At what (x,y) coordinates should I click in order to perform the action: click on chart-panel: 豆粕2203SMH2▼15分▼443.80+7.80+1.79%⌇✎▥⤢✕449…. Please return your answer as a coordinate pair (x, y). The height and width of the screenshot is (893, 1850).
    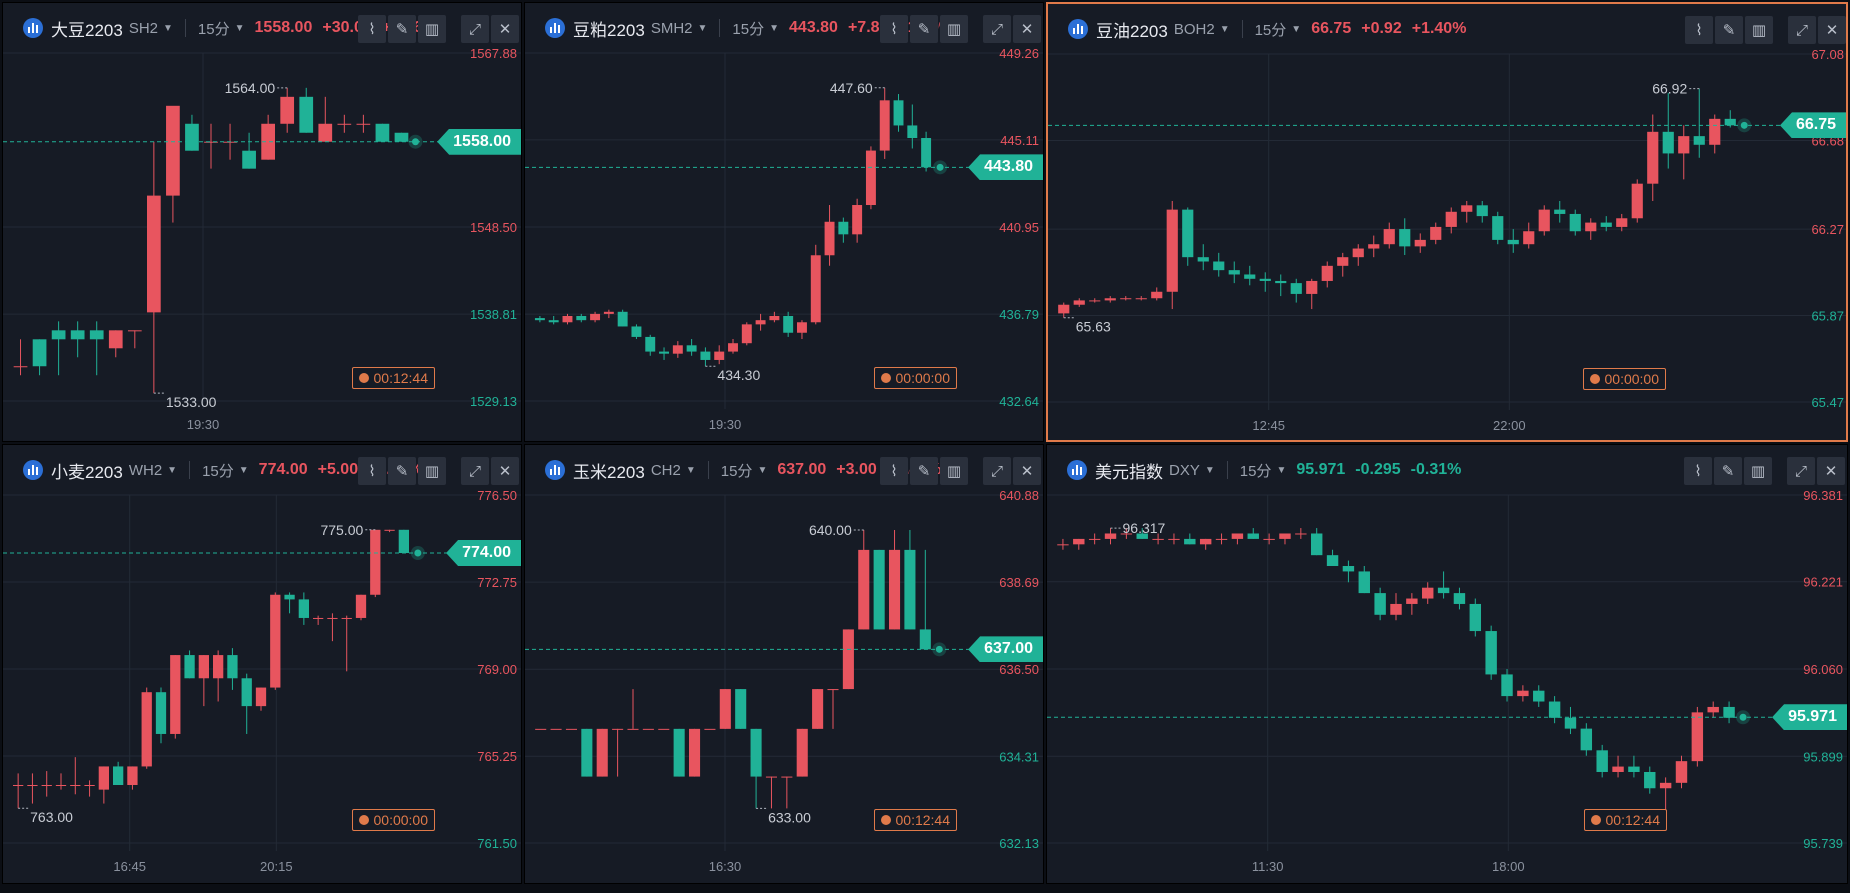
    Looking at the image, I should click on (784, 222).